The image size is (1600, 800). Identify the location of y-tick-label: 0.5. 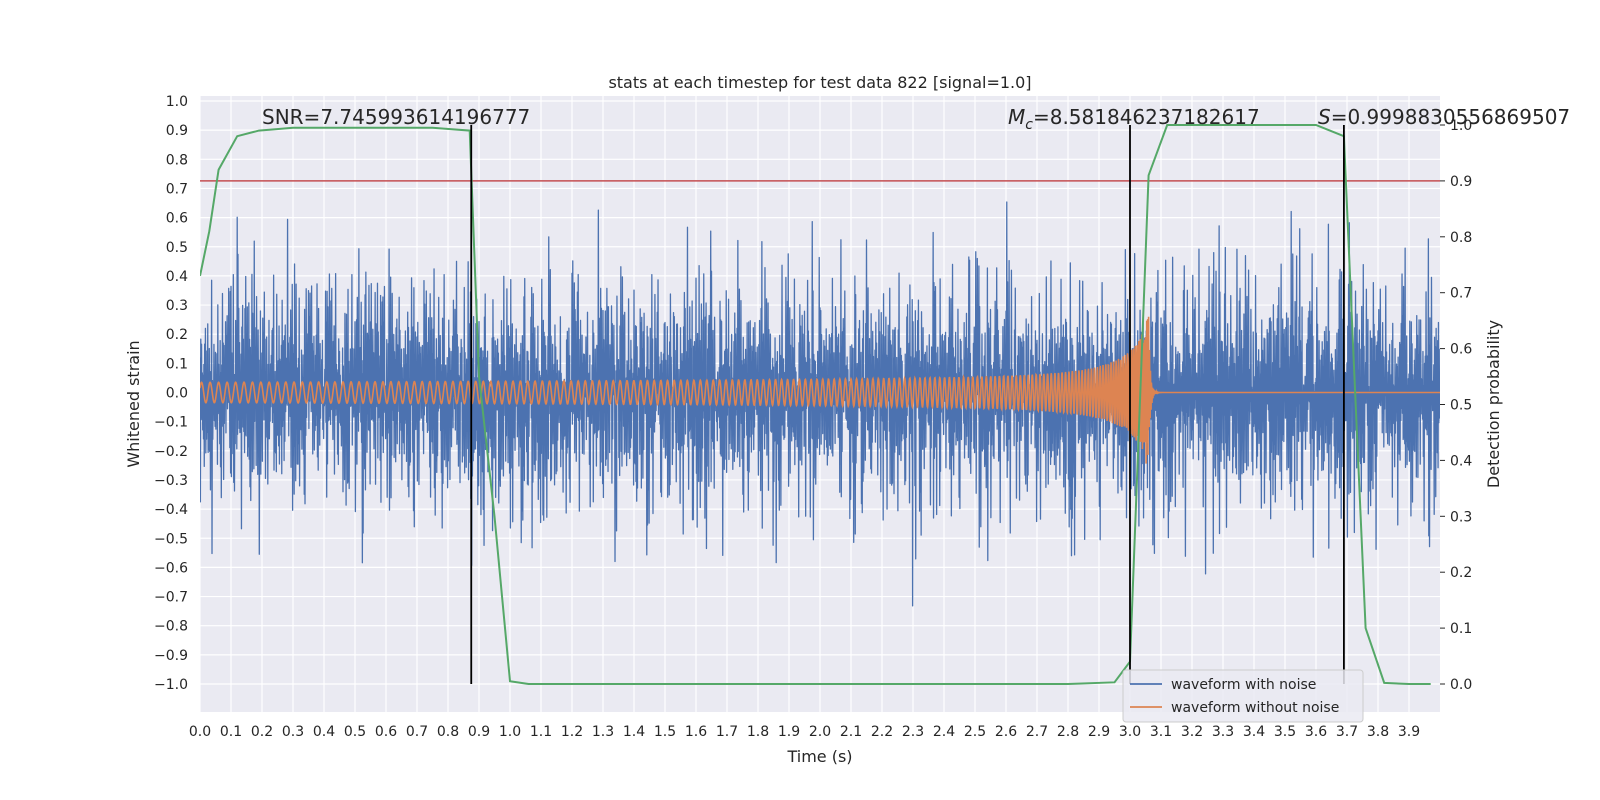
(177, 248).